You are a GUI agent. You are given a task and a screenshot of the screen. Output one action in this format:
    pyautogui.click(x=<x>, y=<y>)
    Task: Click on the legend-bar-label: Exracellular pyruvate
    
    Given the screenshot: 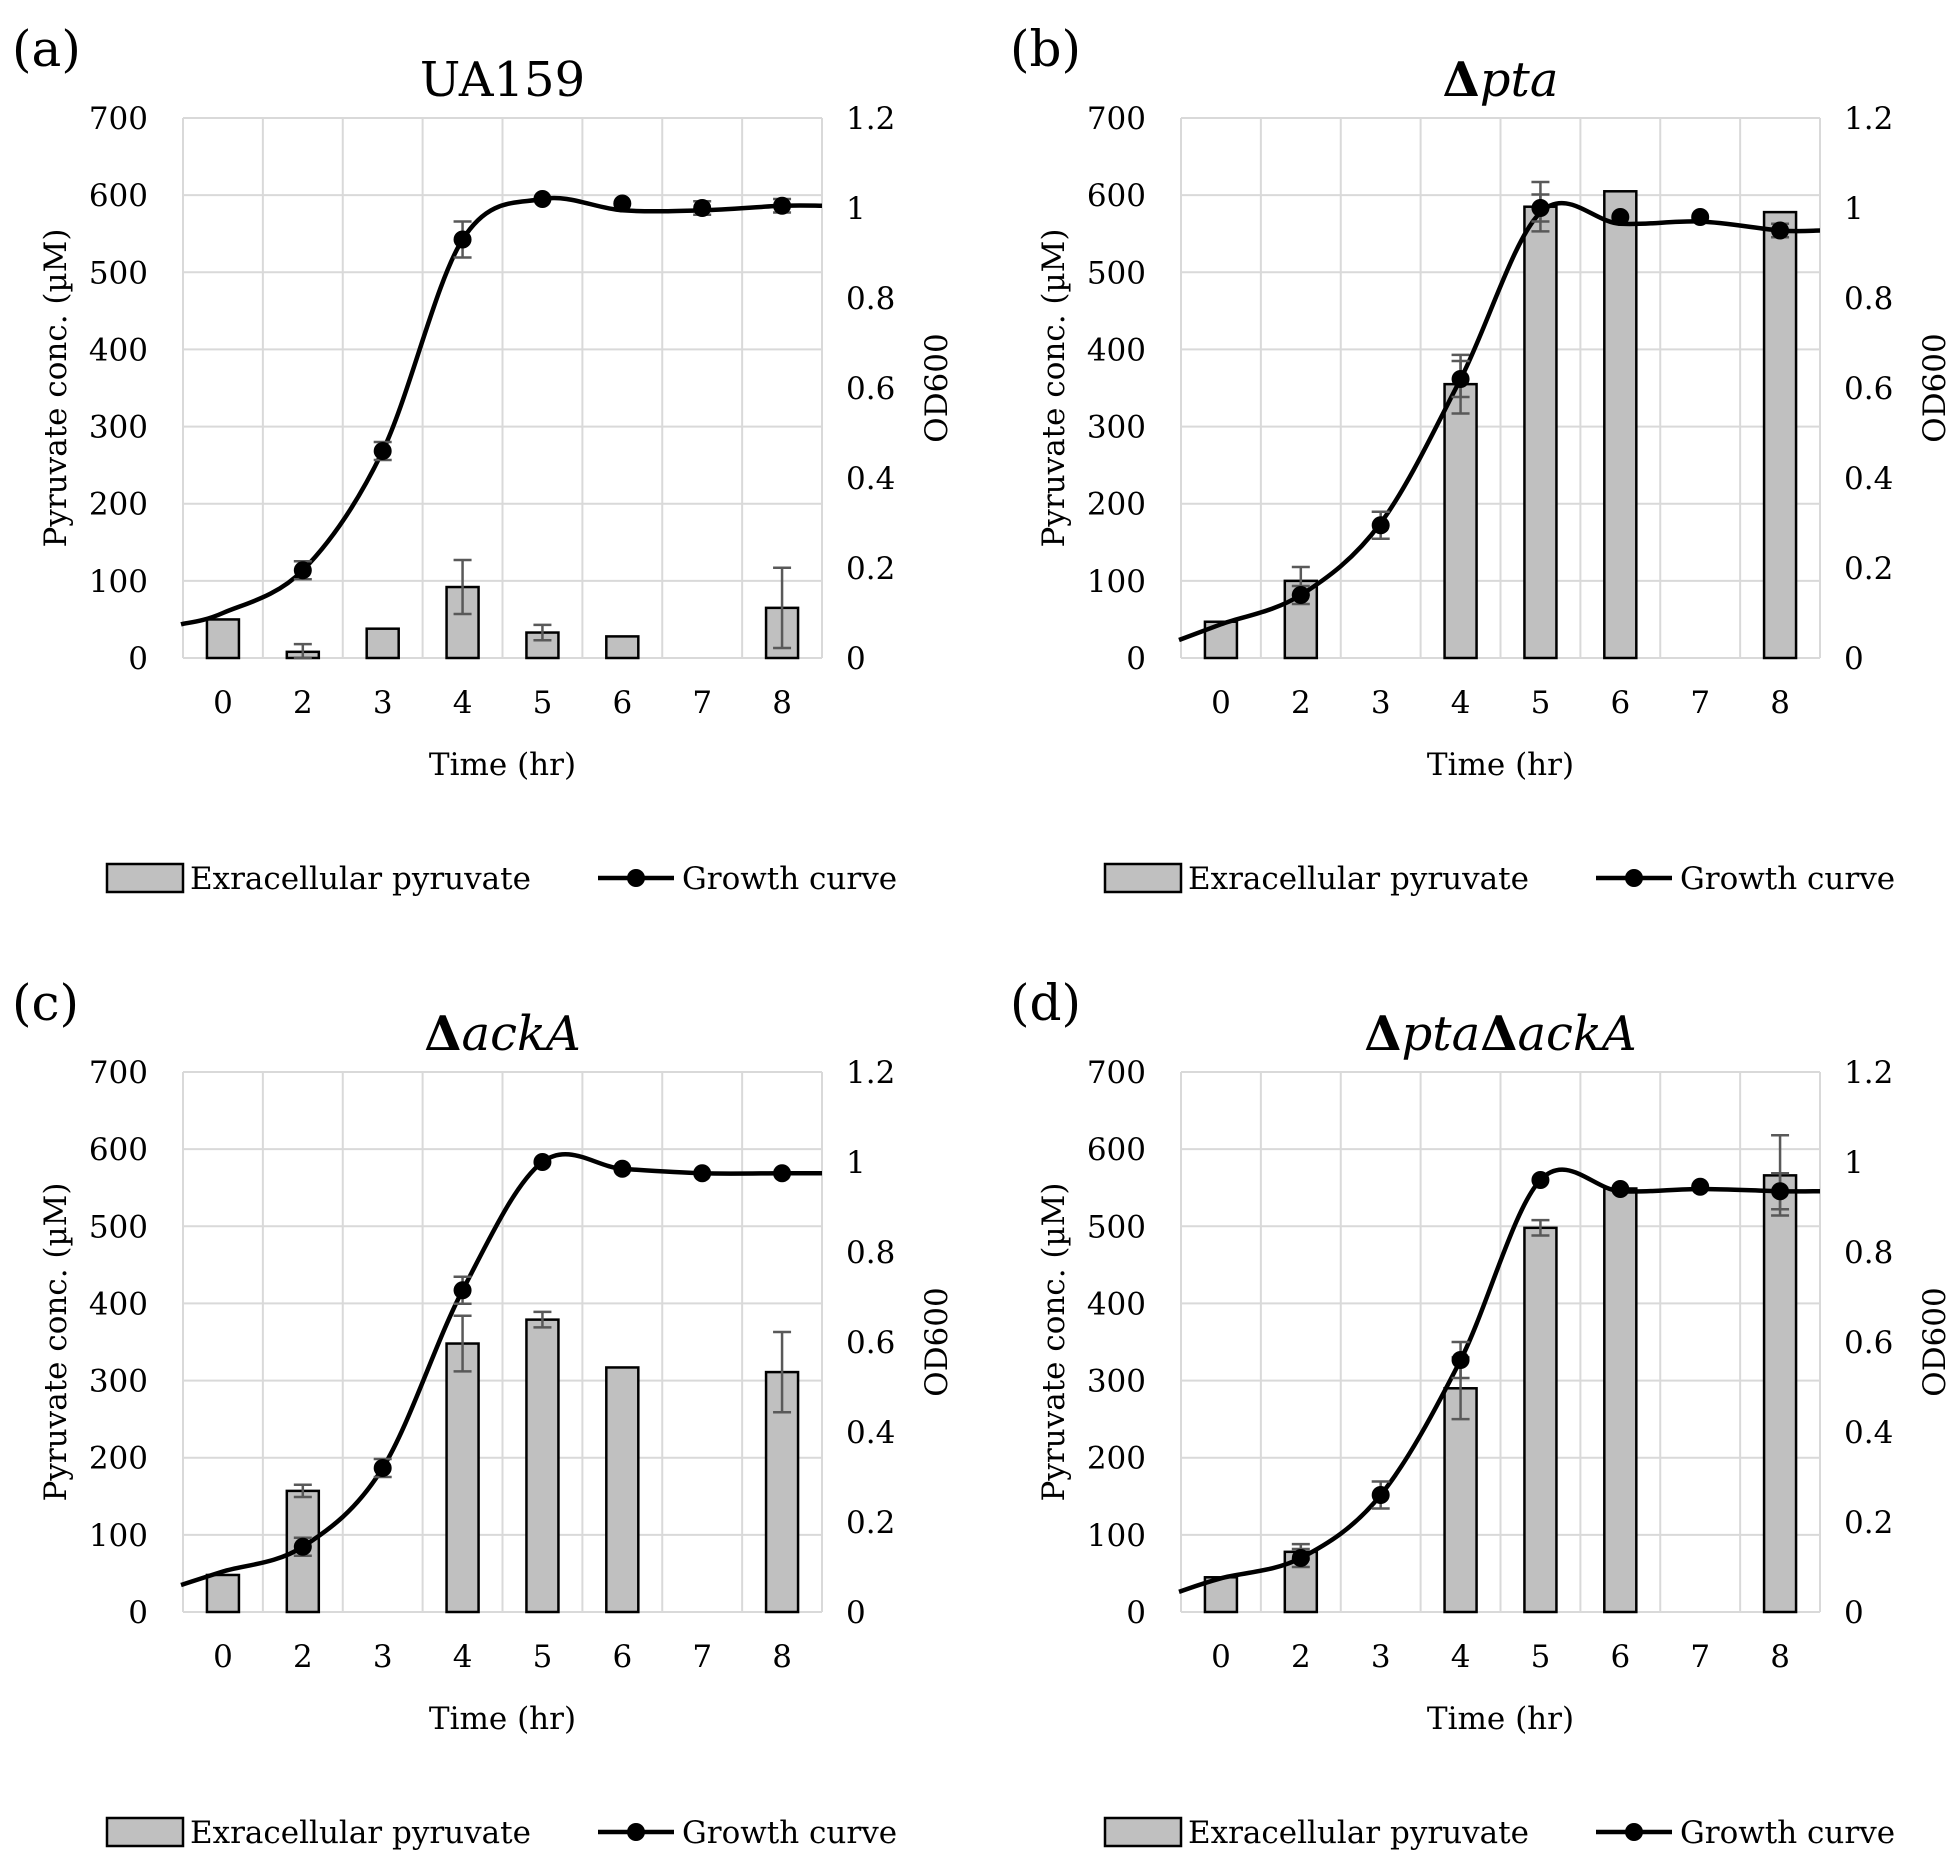 What is the action you would take?
    pyautogui.click(x=360, y=1833)
    